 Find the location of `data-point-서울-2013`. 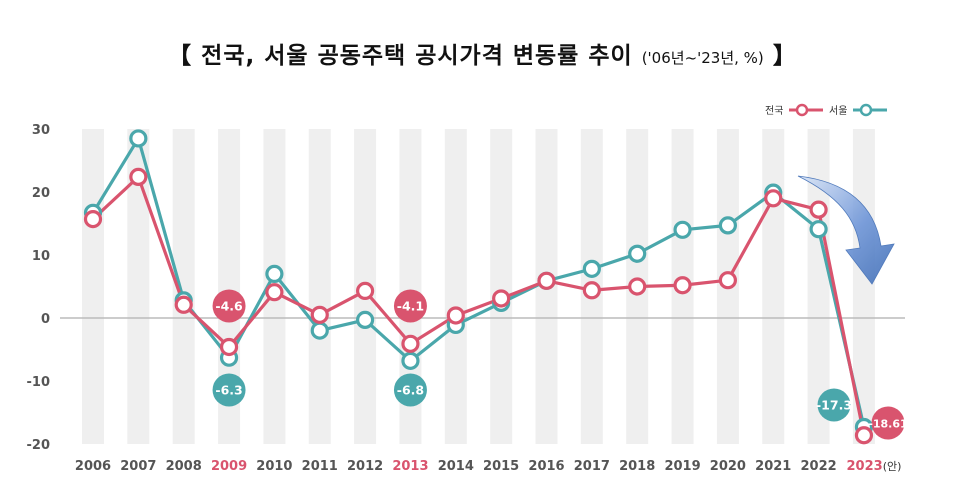

data-point-서울-2013 is located at coordinates (410, 360).